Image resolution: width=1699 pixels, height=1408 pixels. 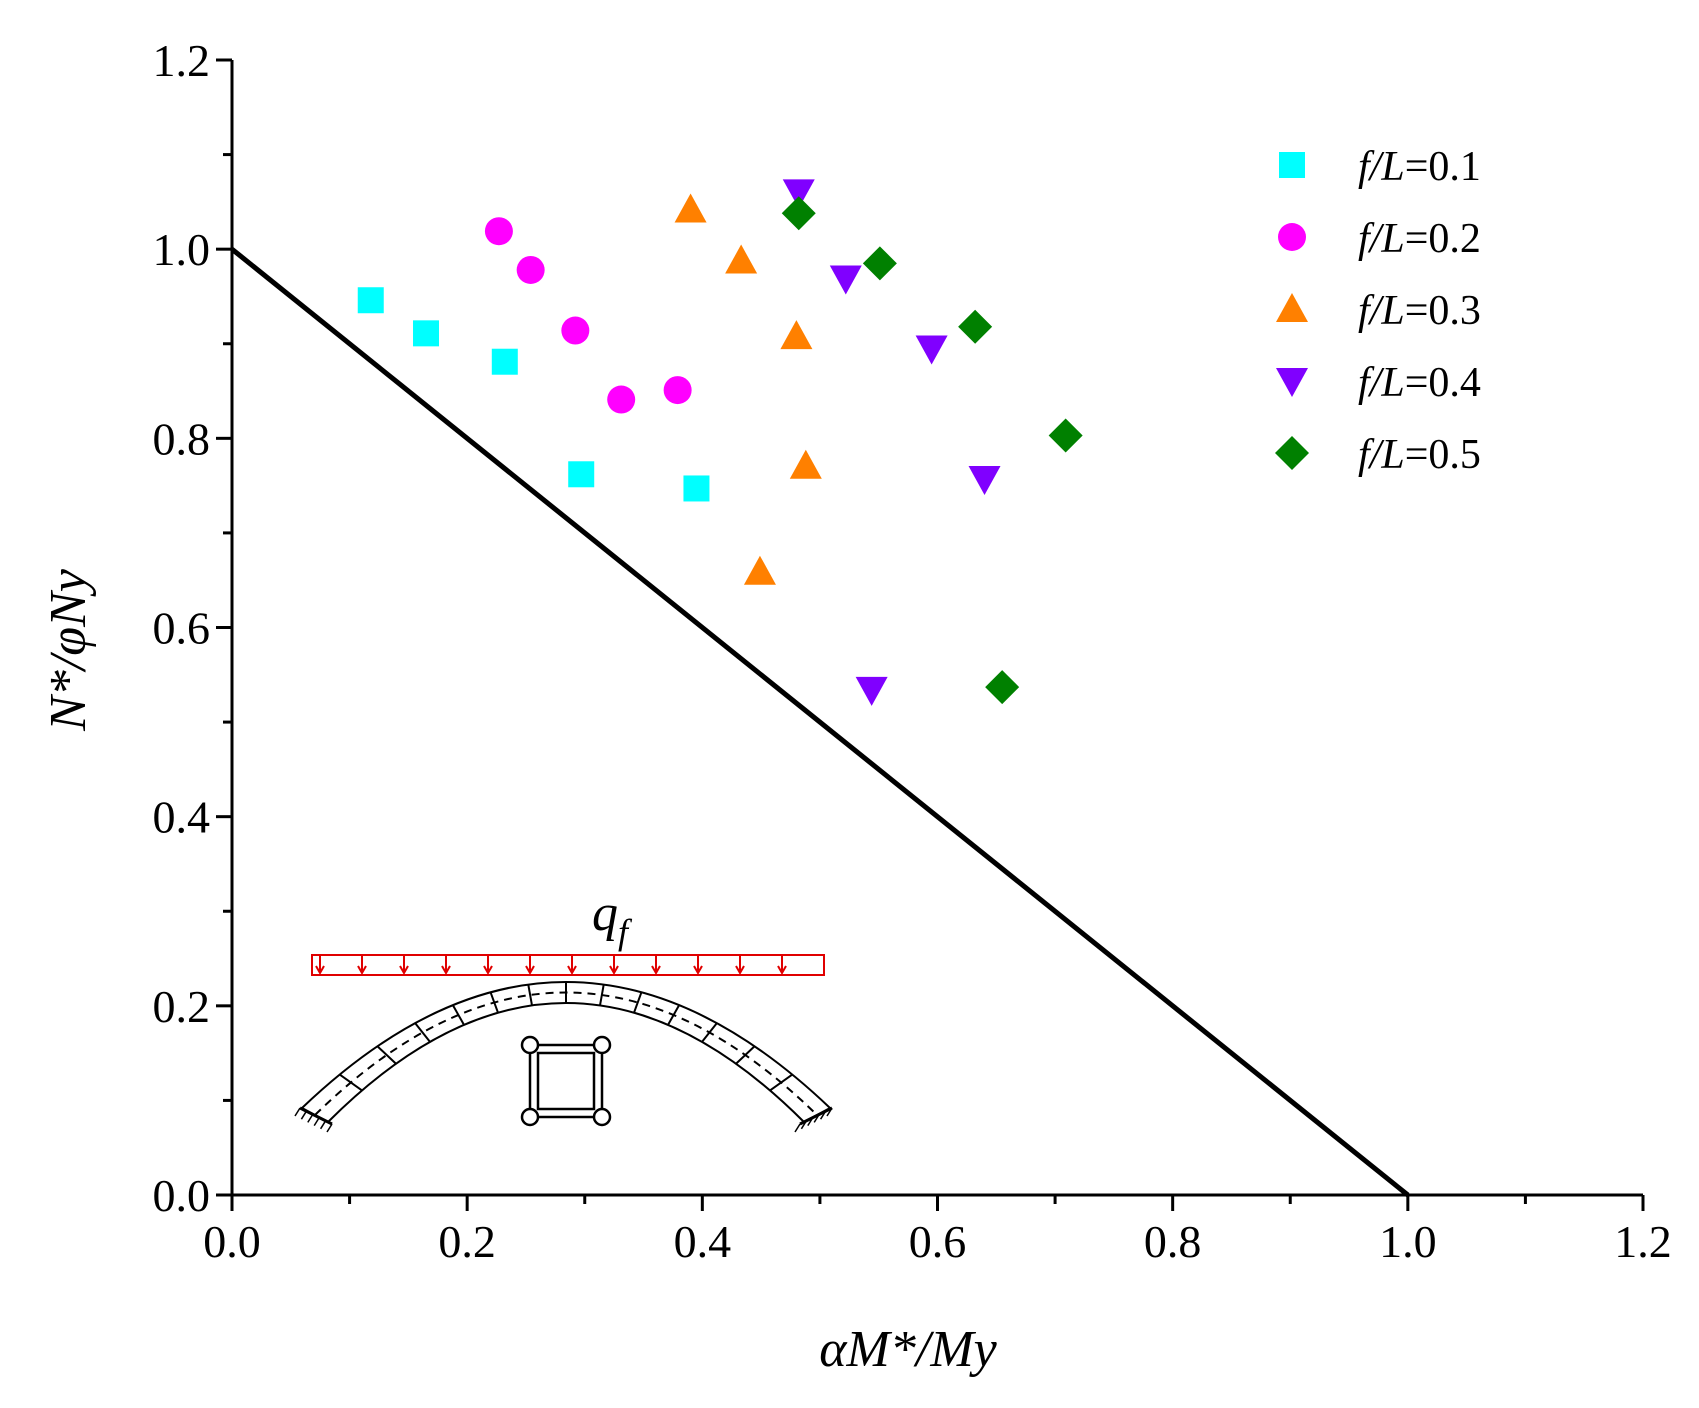 I want to click on x-tick-label: 0.4, so click(x=703, y=1241).